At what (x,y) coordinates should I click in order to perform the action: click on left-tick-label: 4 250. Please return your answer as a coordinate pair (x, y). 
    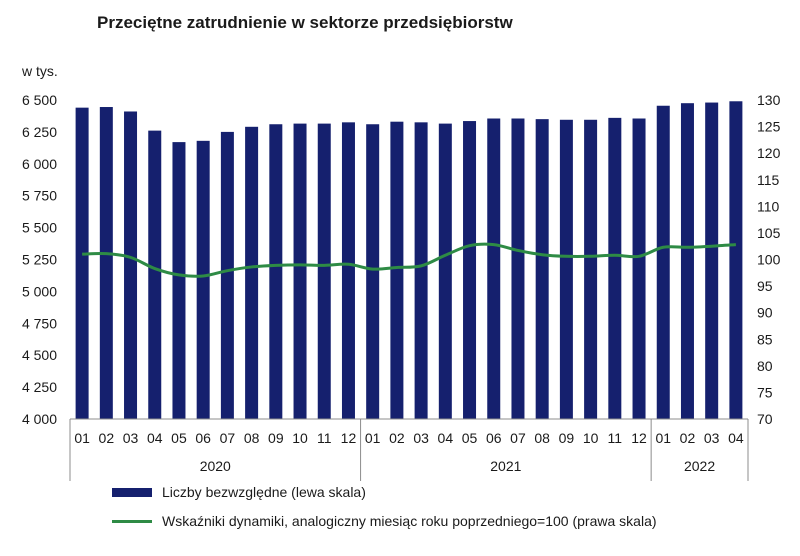
    Looking at the image, I should click on (39, 387).